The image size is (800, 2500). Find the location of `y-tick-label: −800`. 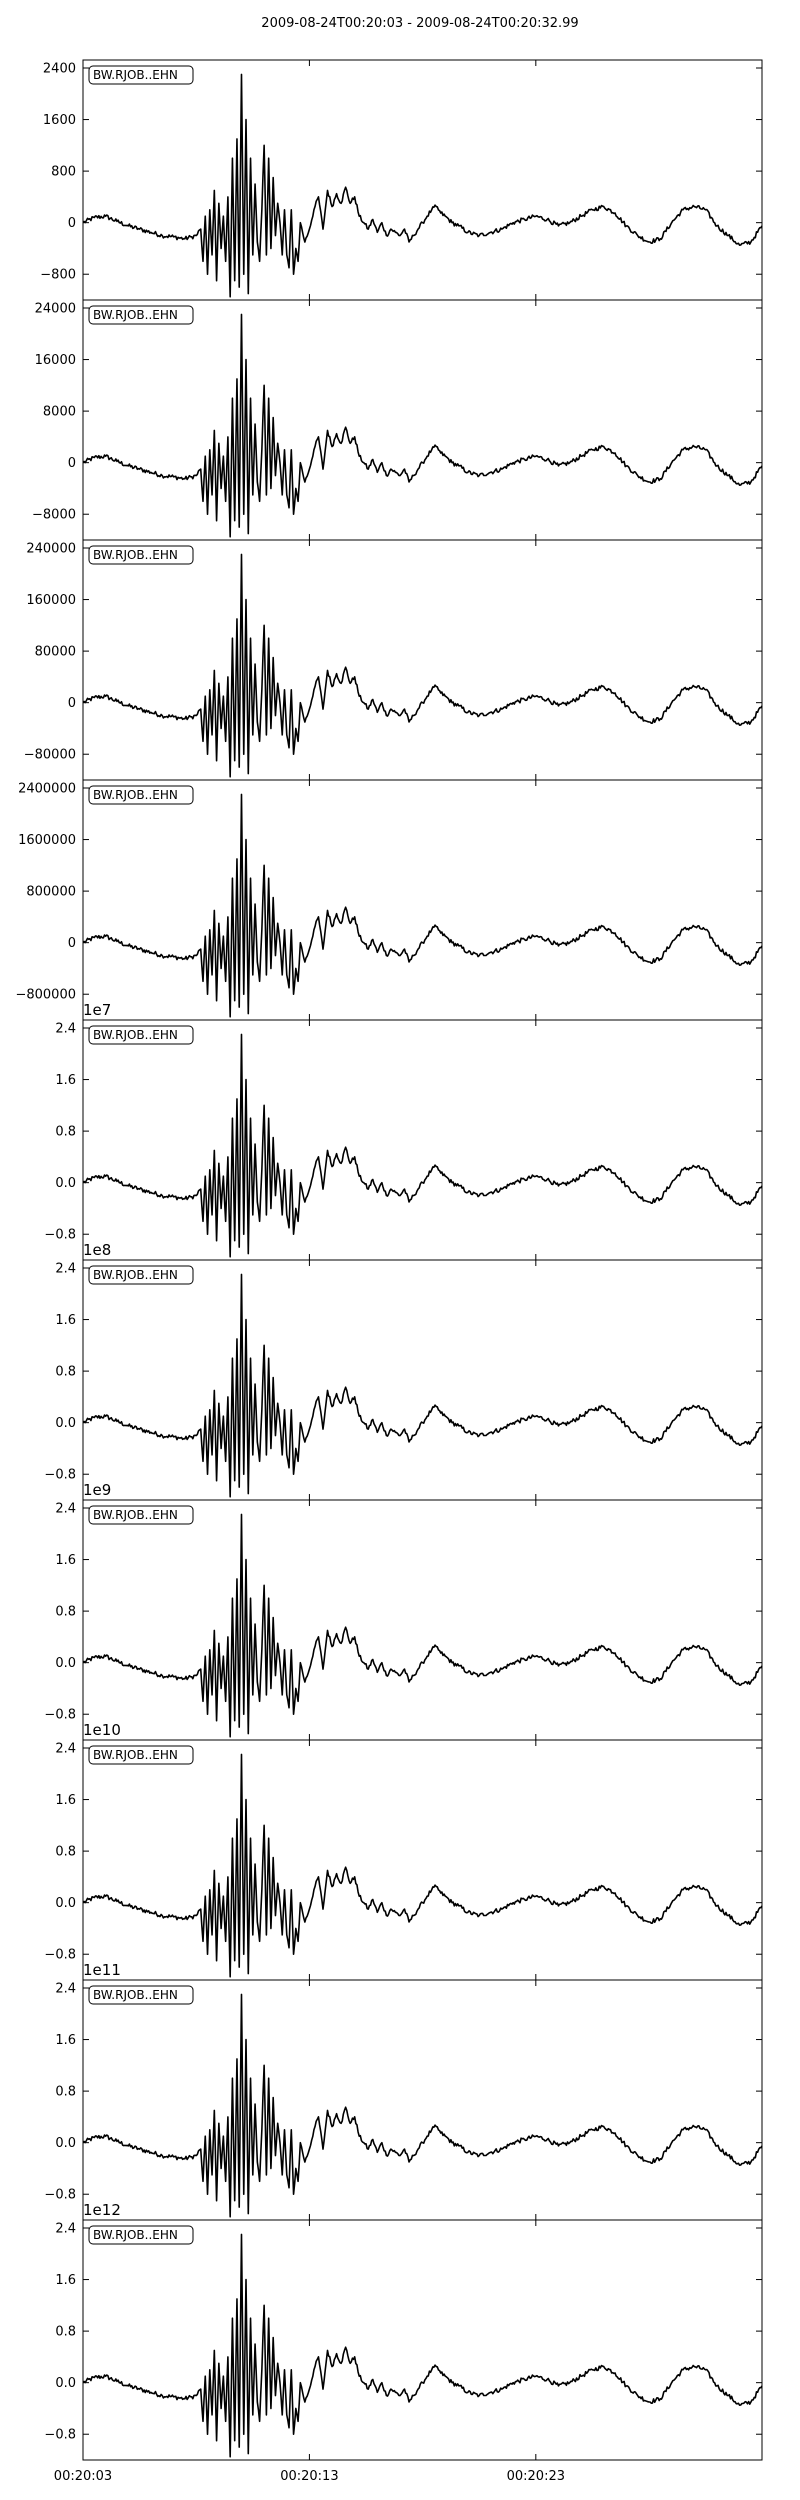

y-tick-label: −800 is located at coordinates (58, 275).